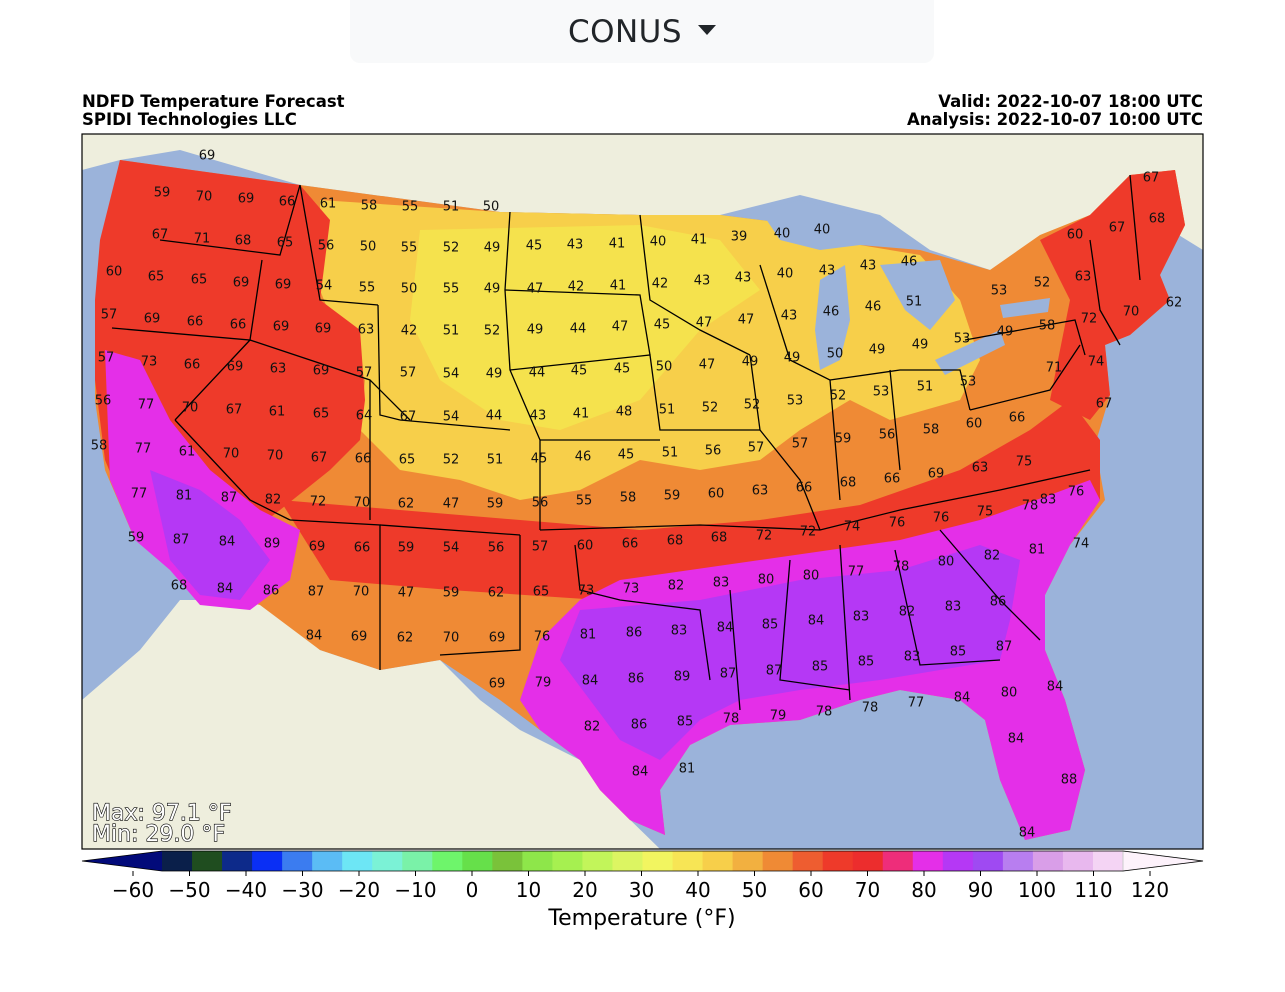 This screenshot has height=992, width=1285. Describe the element at coordinates (187, 452) in the screenshot. I see `map-temperature-value: 61` at that location.